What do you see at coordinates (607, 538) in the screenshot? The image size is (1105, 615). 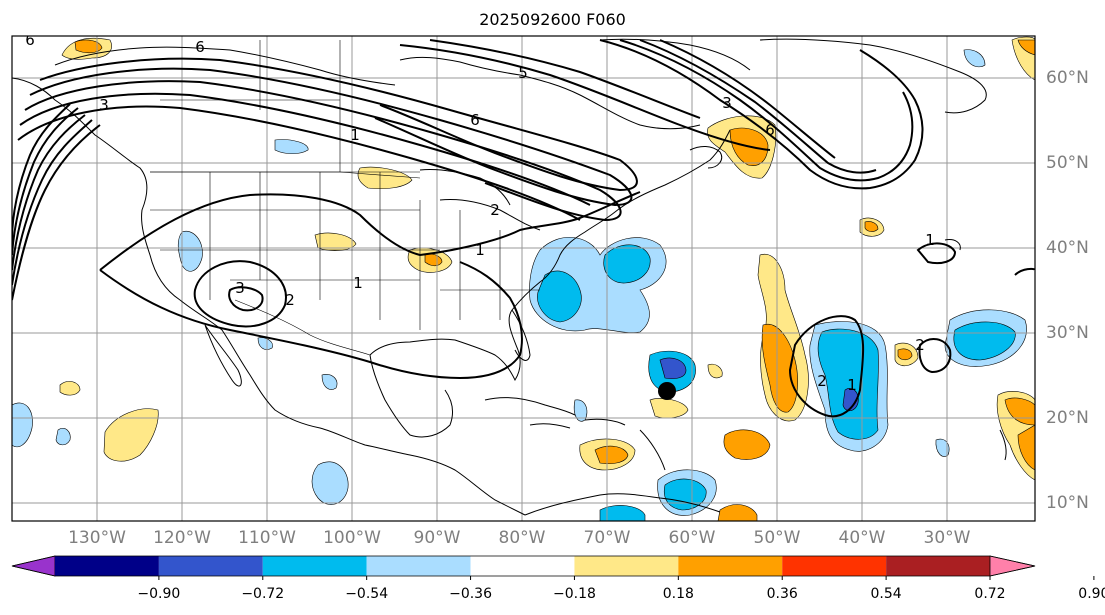 I see `longitude-label: 70°W` at bounding box center [607, 538].